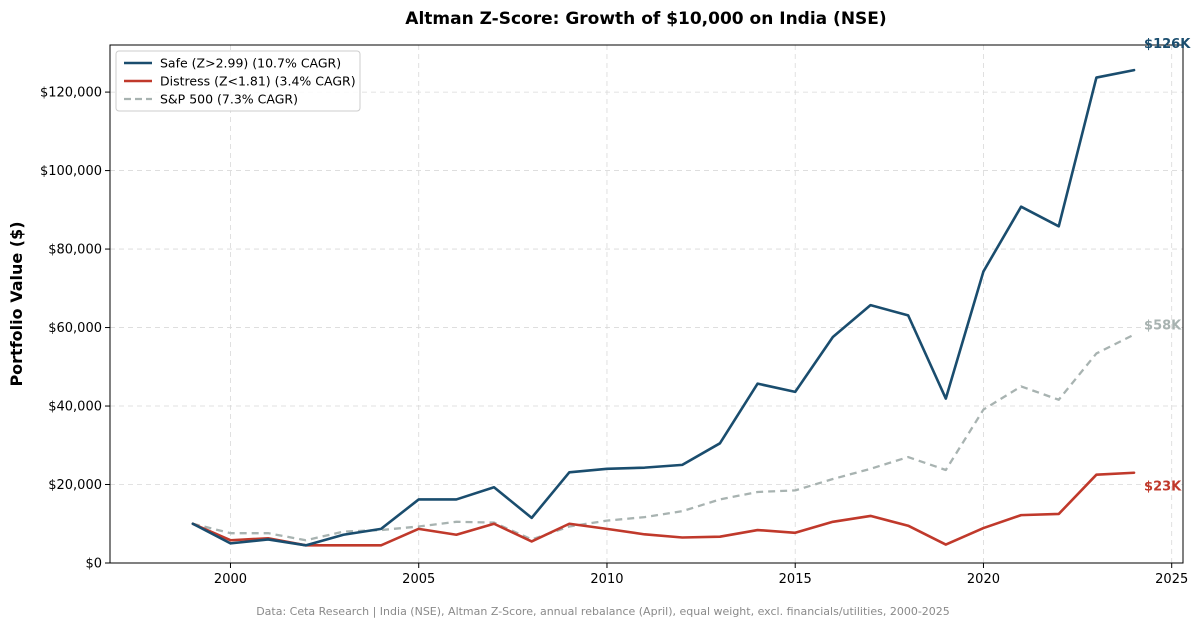 The width and height of the screenshot is (1200, 628). What do you see at coordinates (71, 93) in the screenshot?
I see `y-tick-label: $120,000` at bounding box center [71, 93].